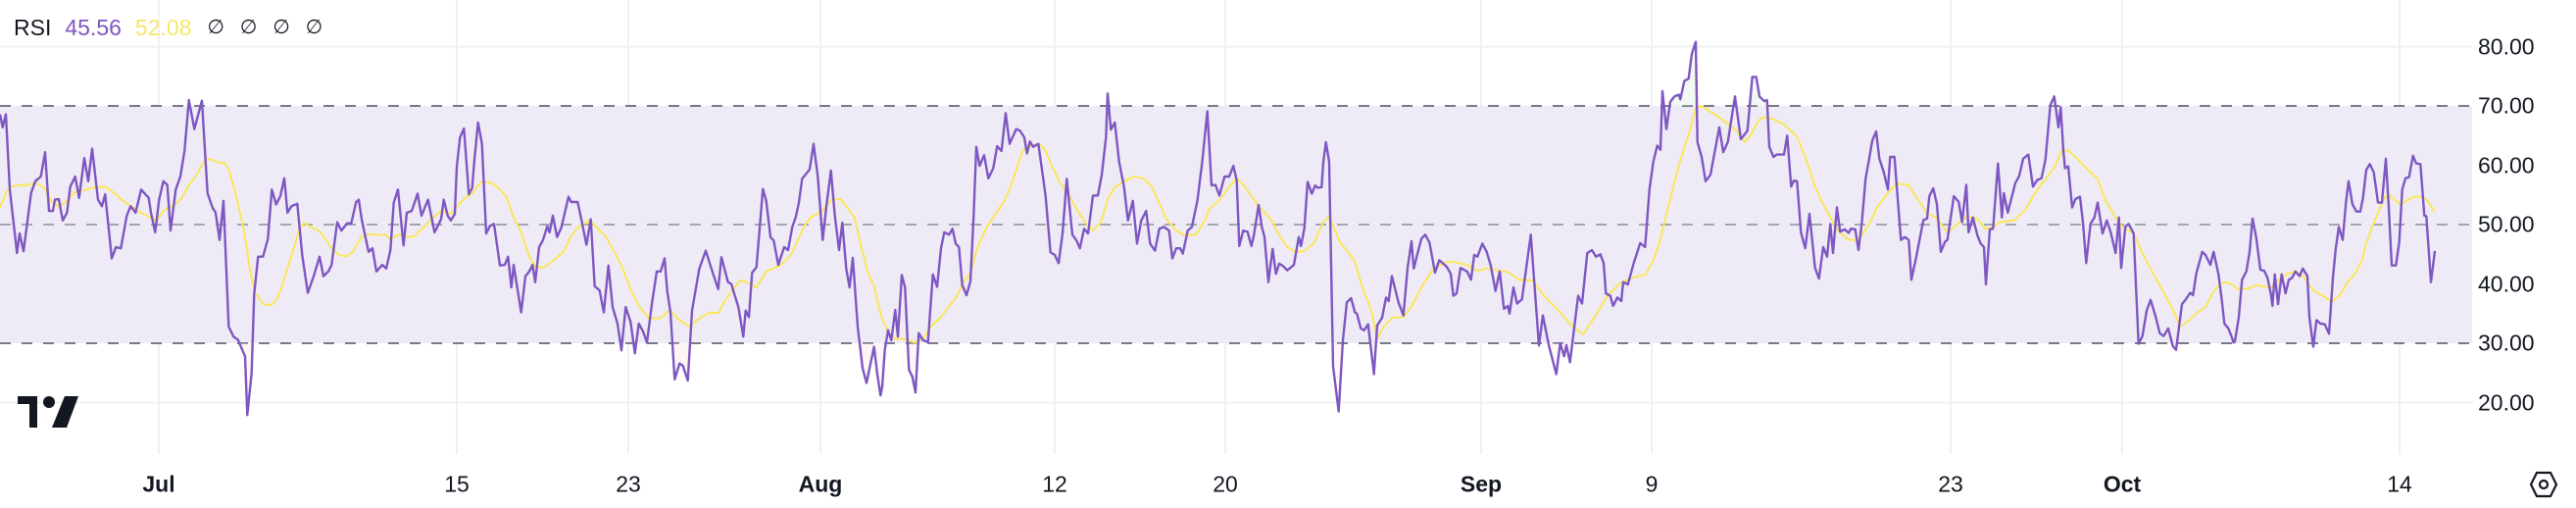 This screenshot has width=2576, height=508. What do you see at coordinates (1054, 484) in the screenshot?
I see `time-tick-label: 12` at bounding box center [1054, 484].